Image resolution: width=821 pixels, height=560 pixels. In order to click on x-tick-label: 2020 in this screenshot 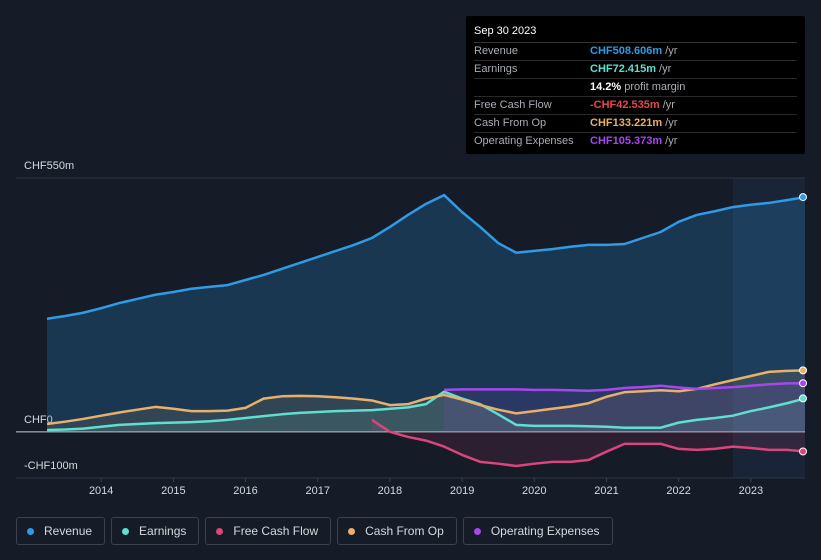, I will do `click(534, 491)`.